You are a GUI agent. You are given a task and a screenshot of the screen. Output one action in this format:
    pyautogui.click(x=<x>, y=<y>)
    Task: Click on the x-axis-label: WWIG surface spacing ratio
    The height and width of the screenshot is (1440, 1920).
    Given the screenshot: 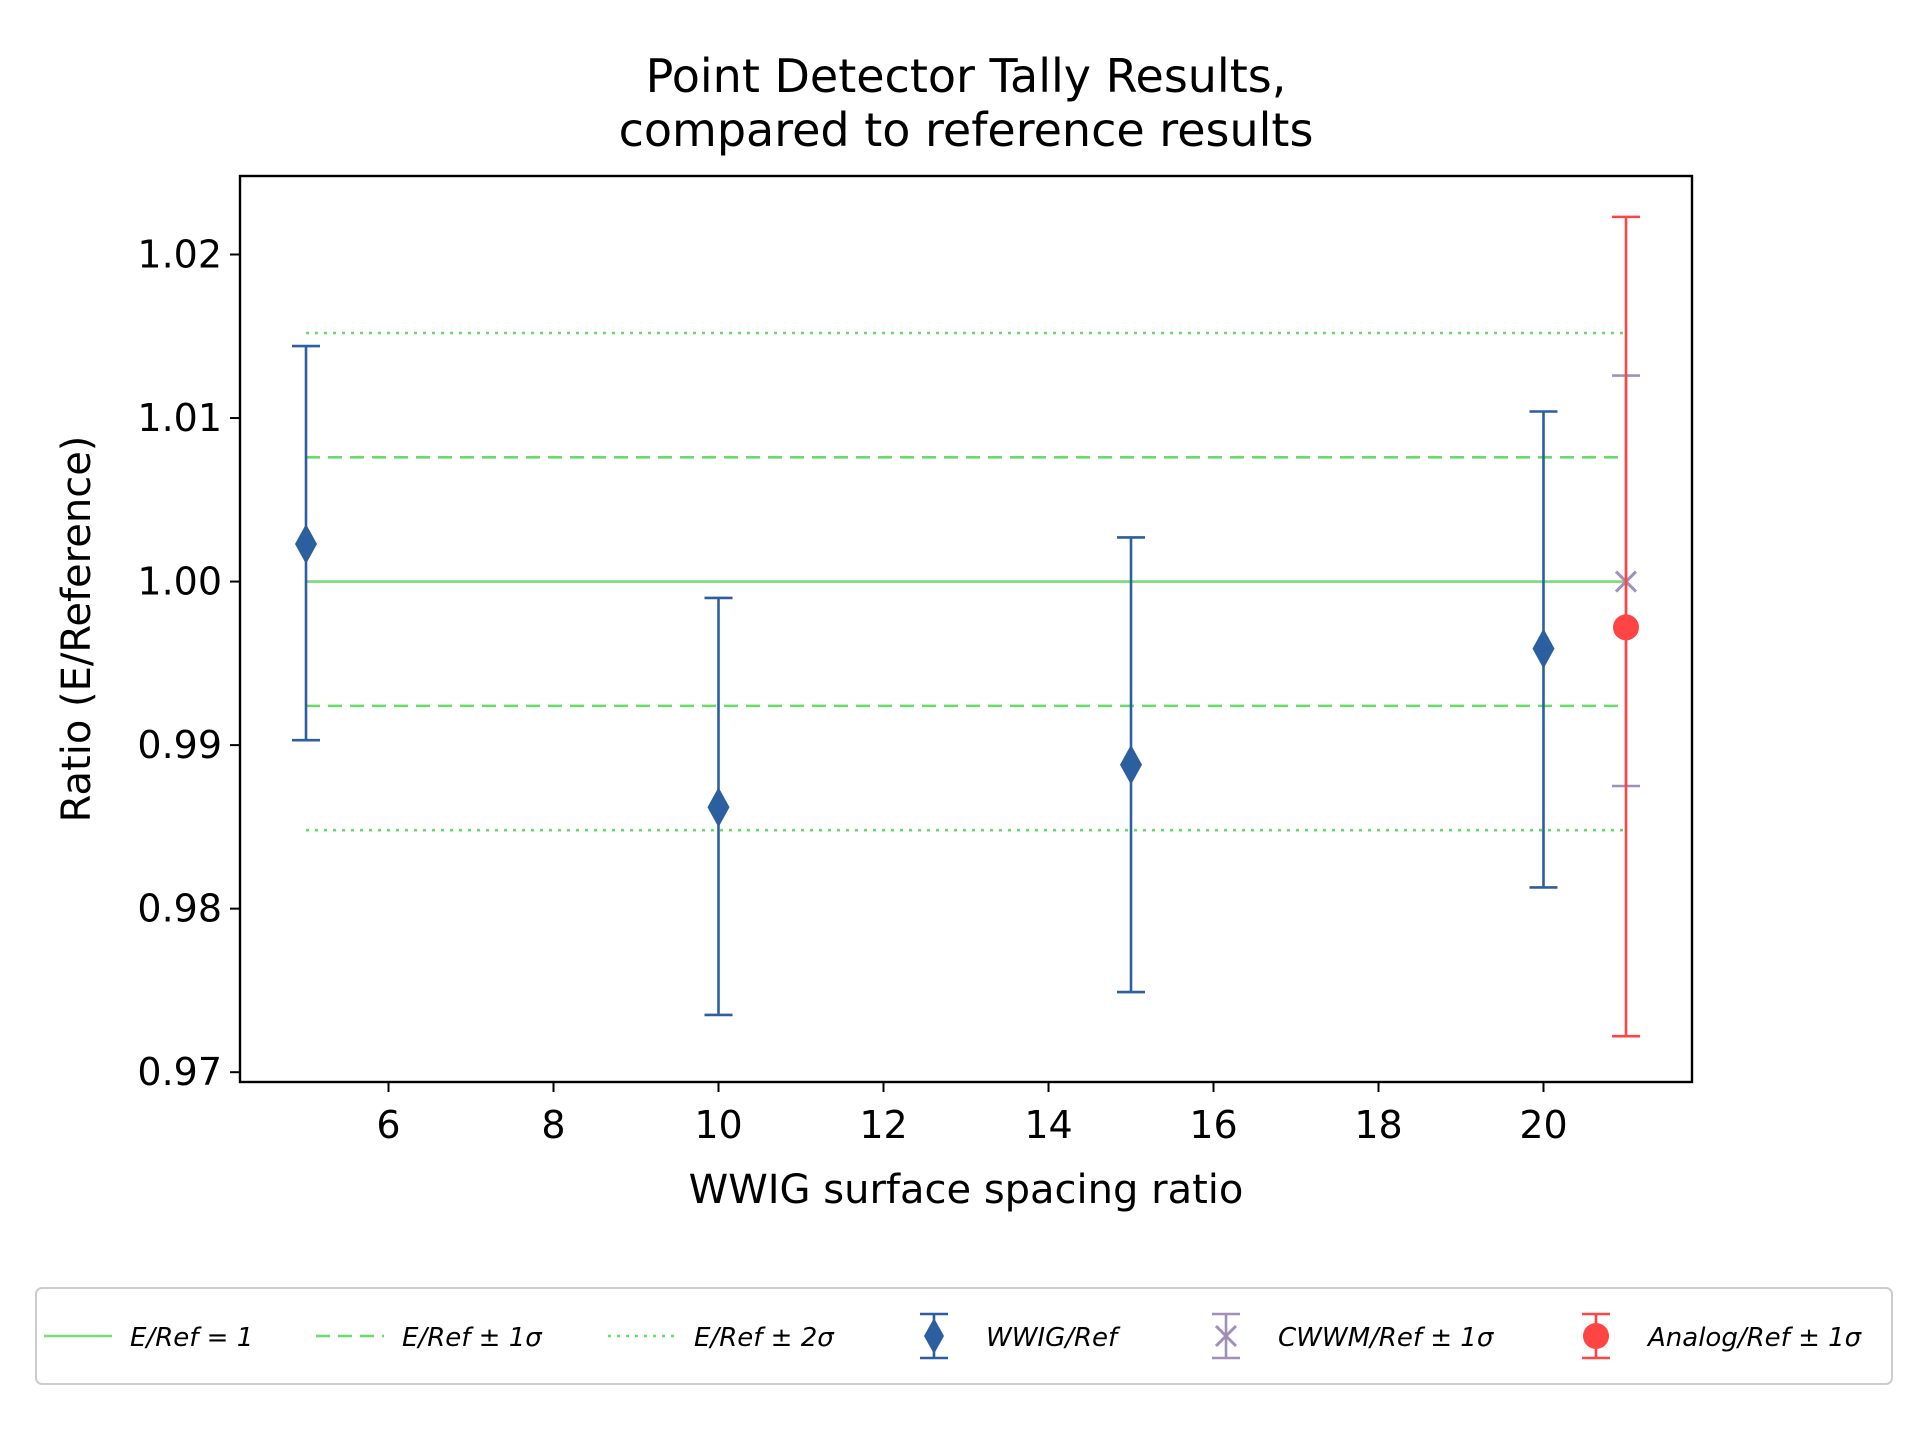 What is the action you would take?
    pyautogui.click(x=966, y=1190)
    